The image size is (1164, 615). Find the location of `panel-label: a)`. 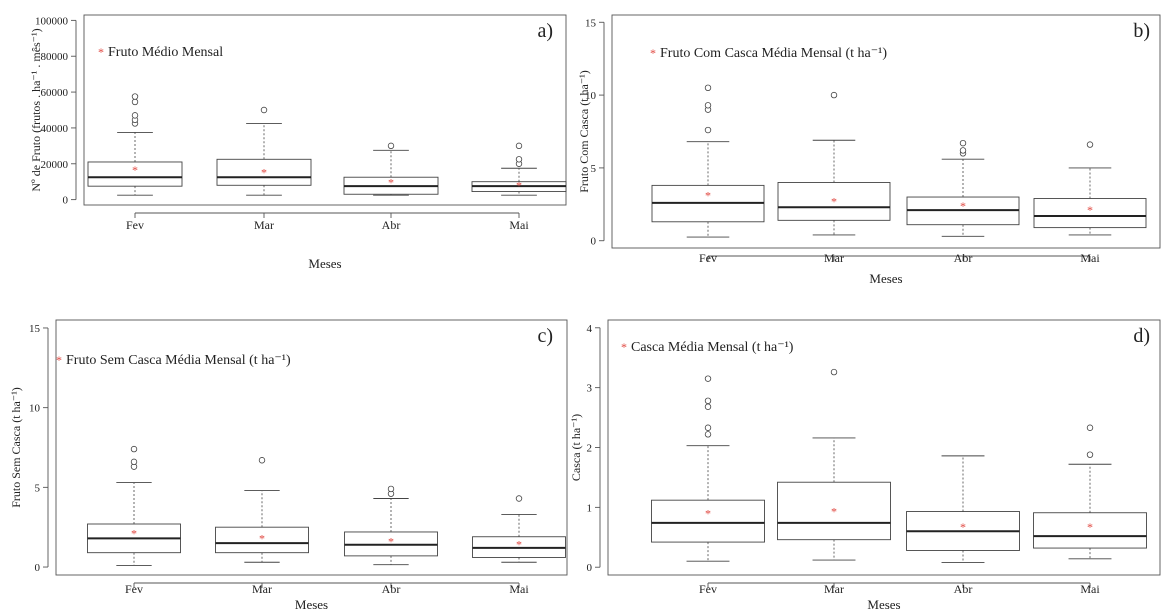

panel-label: a) is located at coordinates (545, 31).